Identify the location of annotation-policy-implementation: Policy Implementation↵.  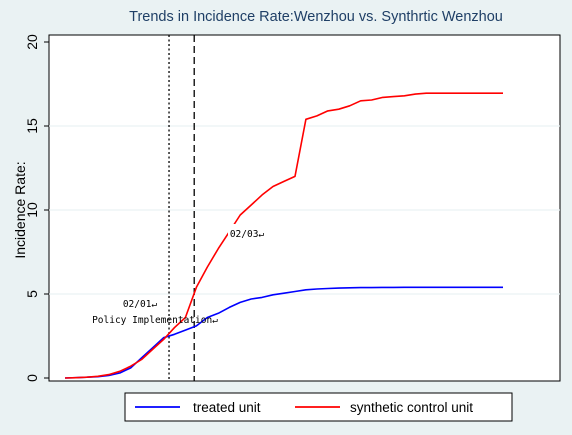
(155, 320).